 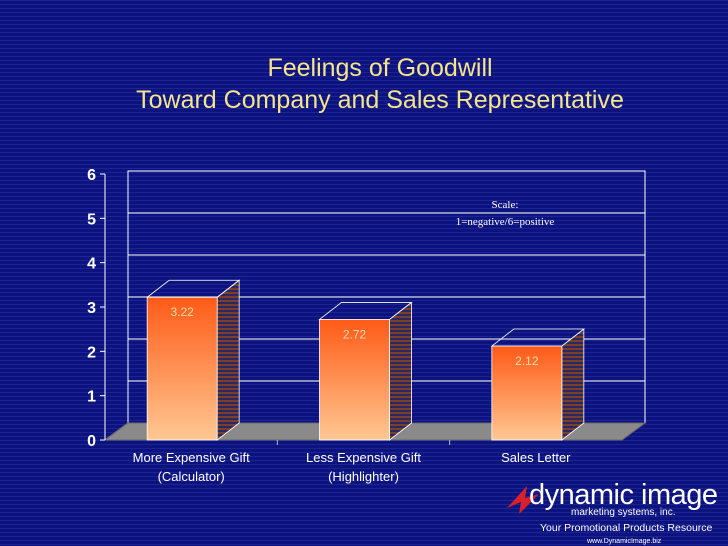 I want to click on y-tick-label: 5, so click(x=91, y=219).